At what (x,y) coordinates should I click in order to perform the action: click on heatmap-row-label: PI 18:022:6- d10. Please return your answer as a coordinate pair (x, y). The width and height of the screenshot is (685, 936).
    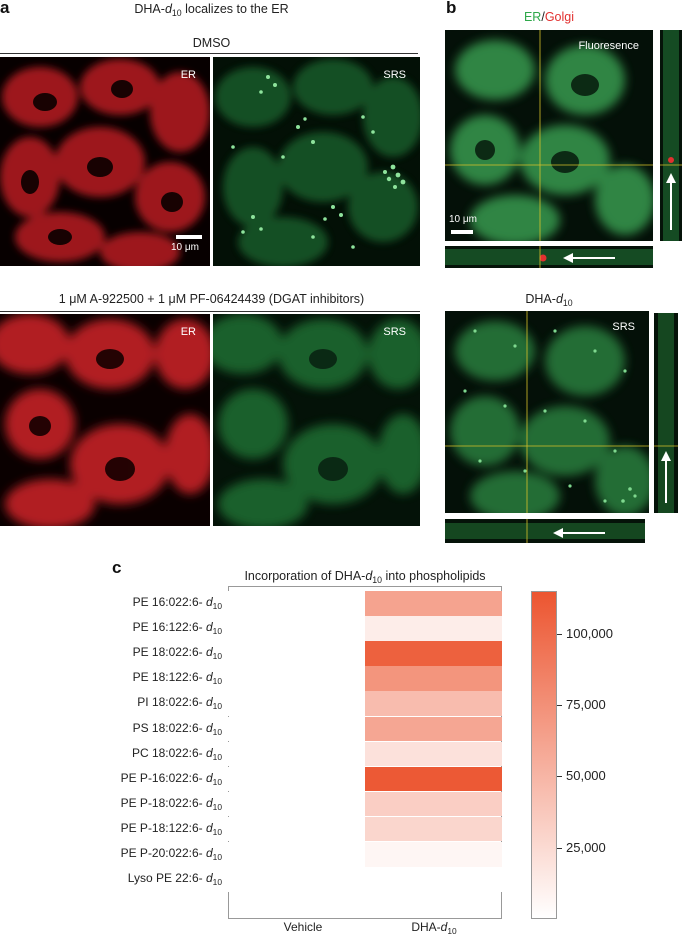
    Looking at the image, I should click on (179, 703).